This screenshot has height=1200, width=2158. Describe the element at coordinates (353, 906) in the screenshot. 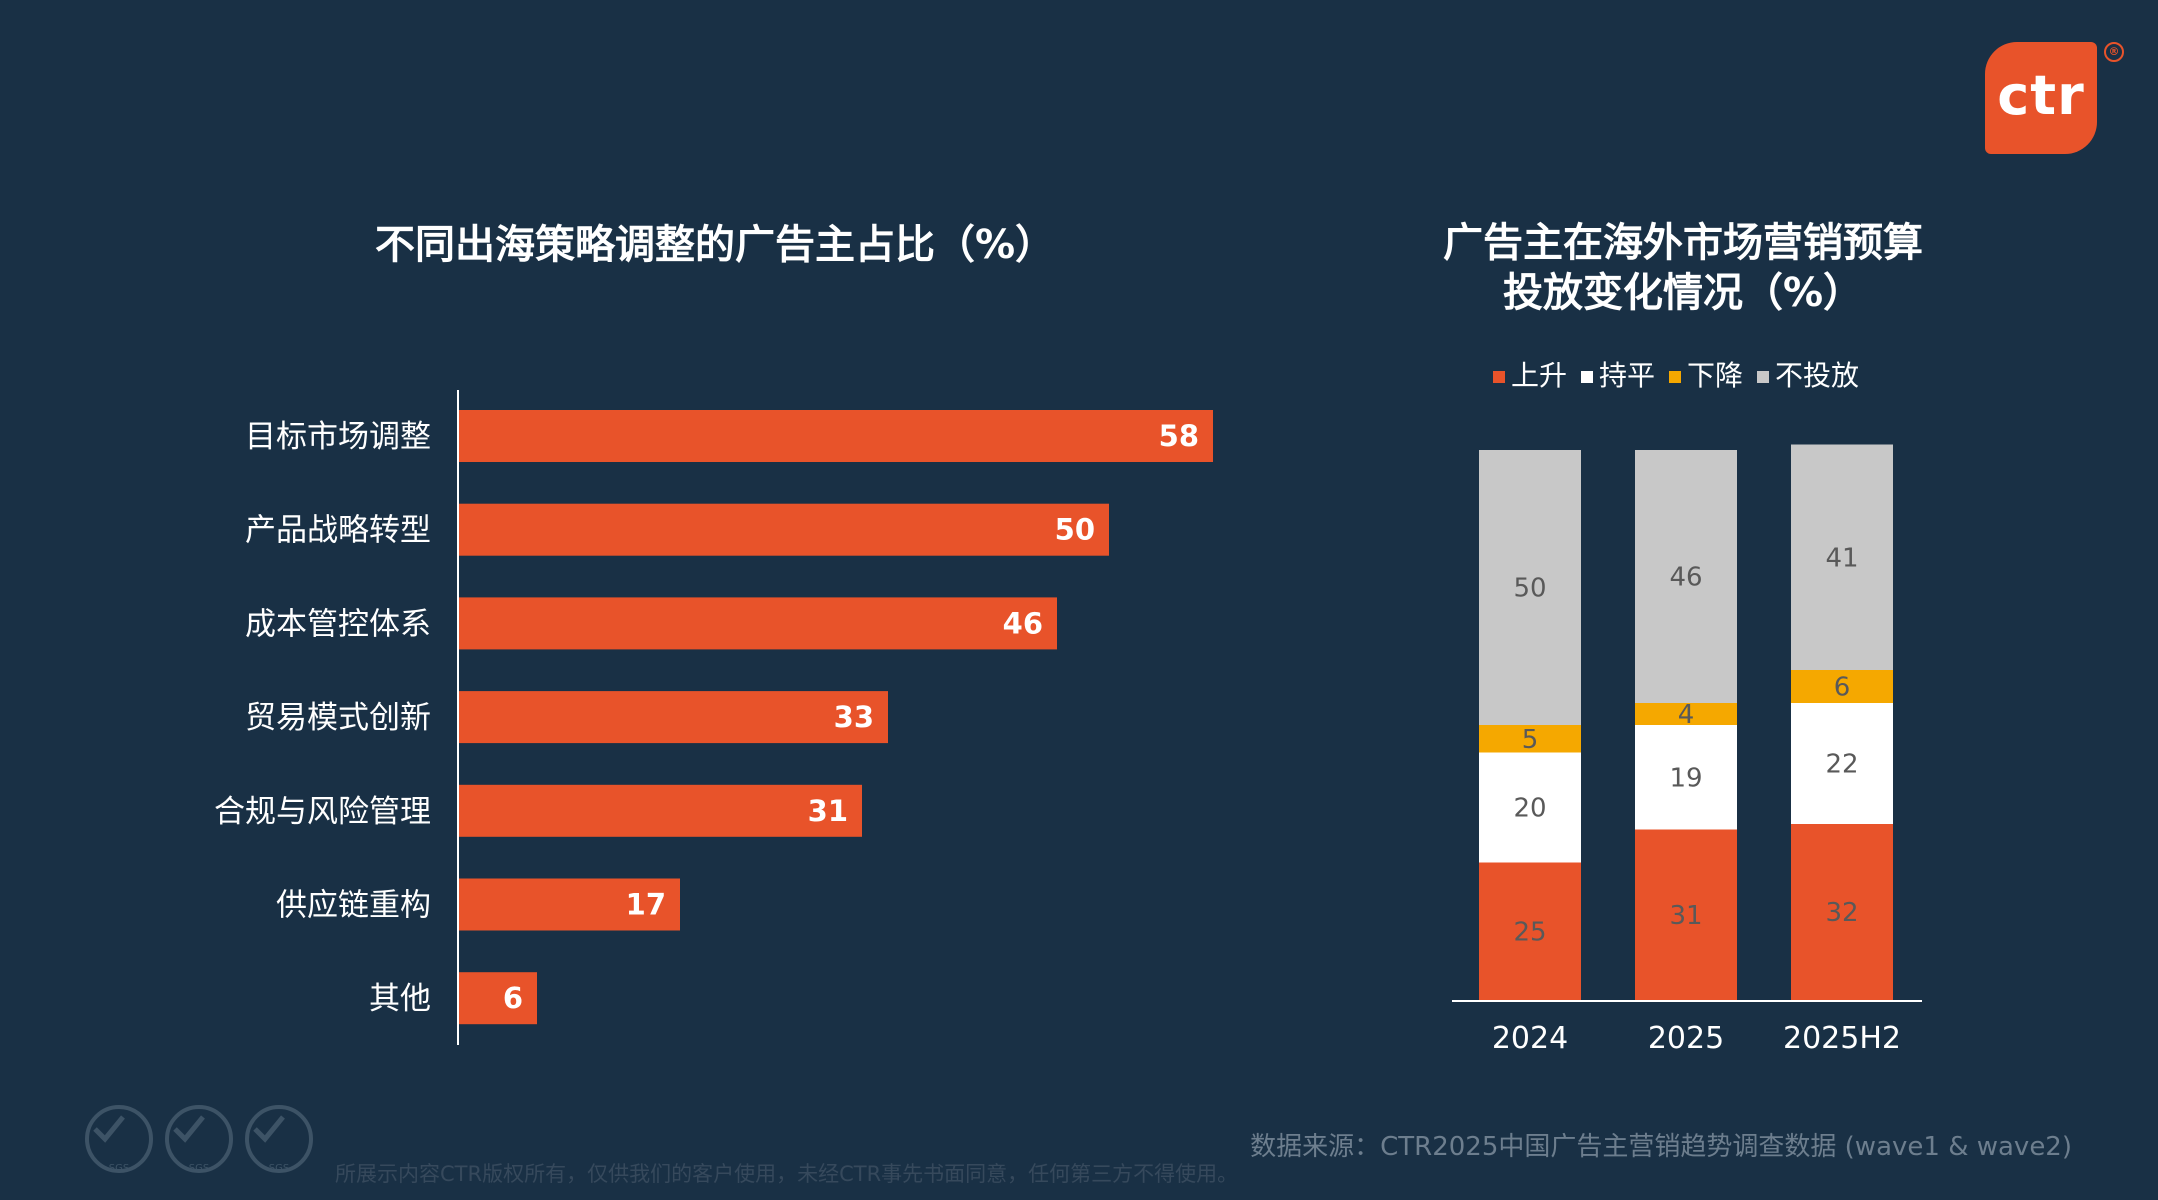

I see `category-label: 供应链重构` at that location.